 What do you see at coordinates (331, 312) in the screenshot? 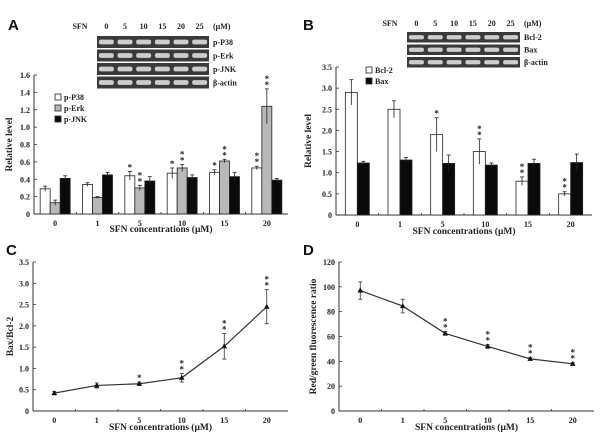
I see `y-tick-label: 80` at bounding box center [331, 312].